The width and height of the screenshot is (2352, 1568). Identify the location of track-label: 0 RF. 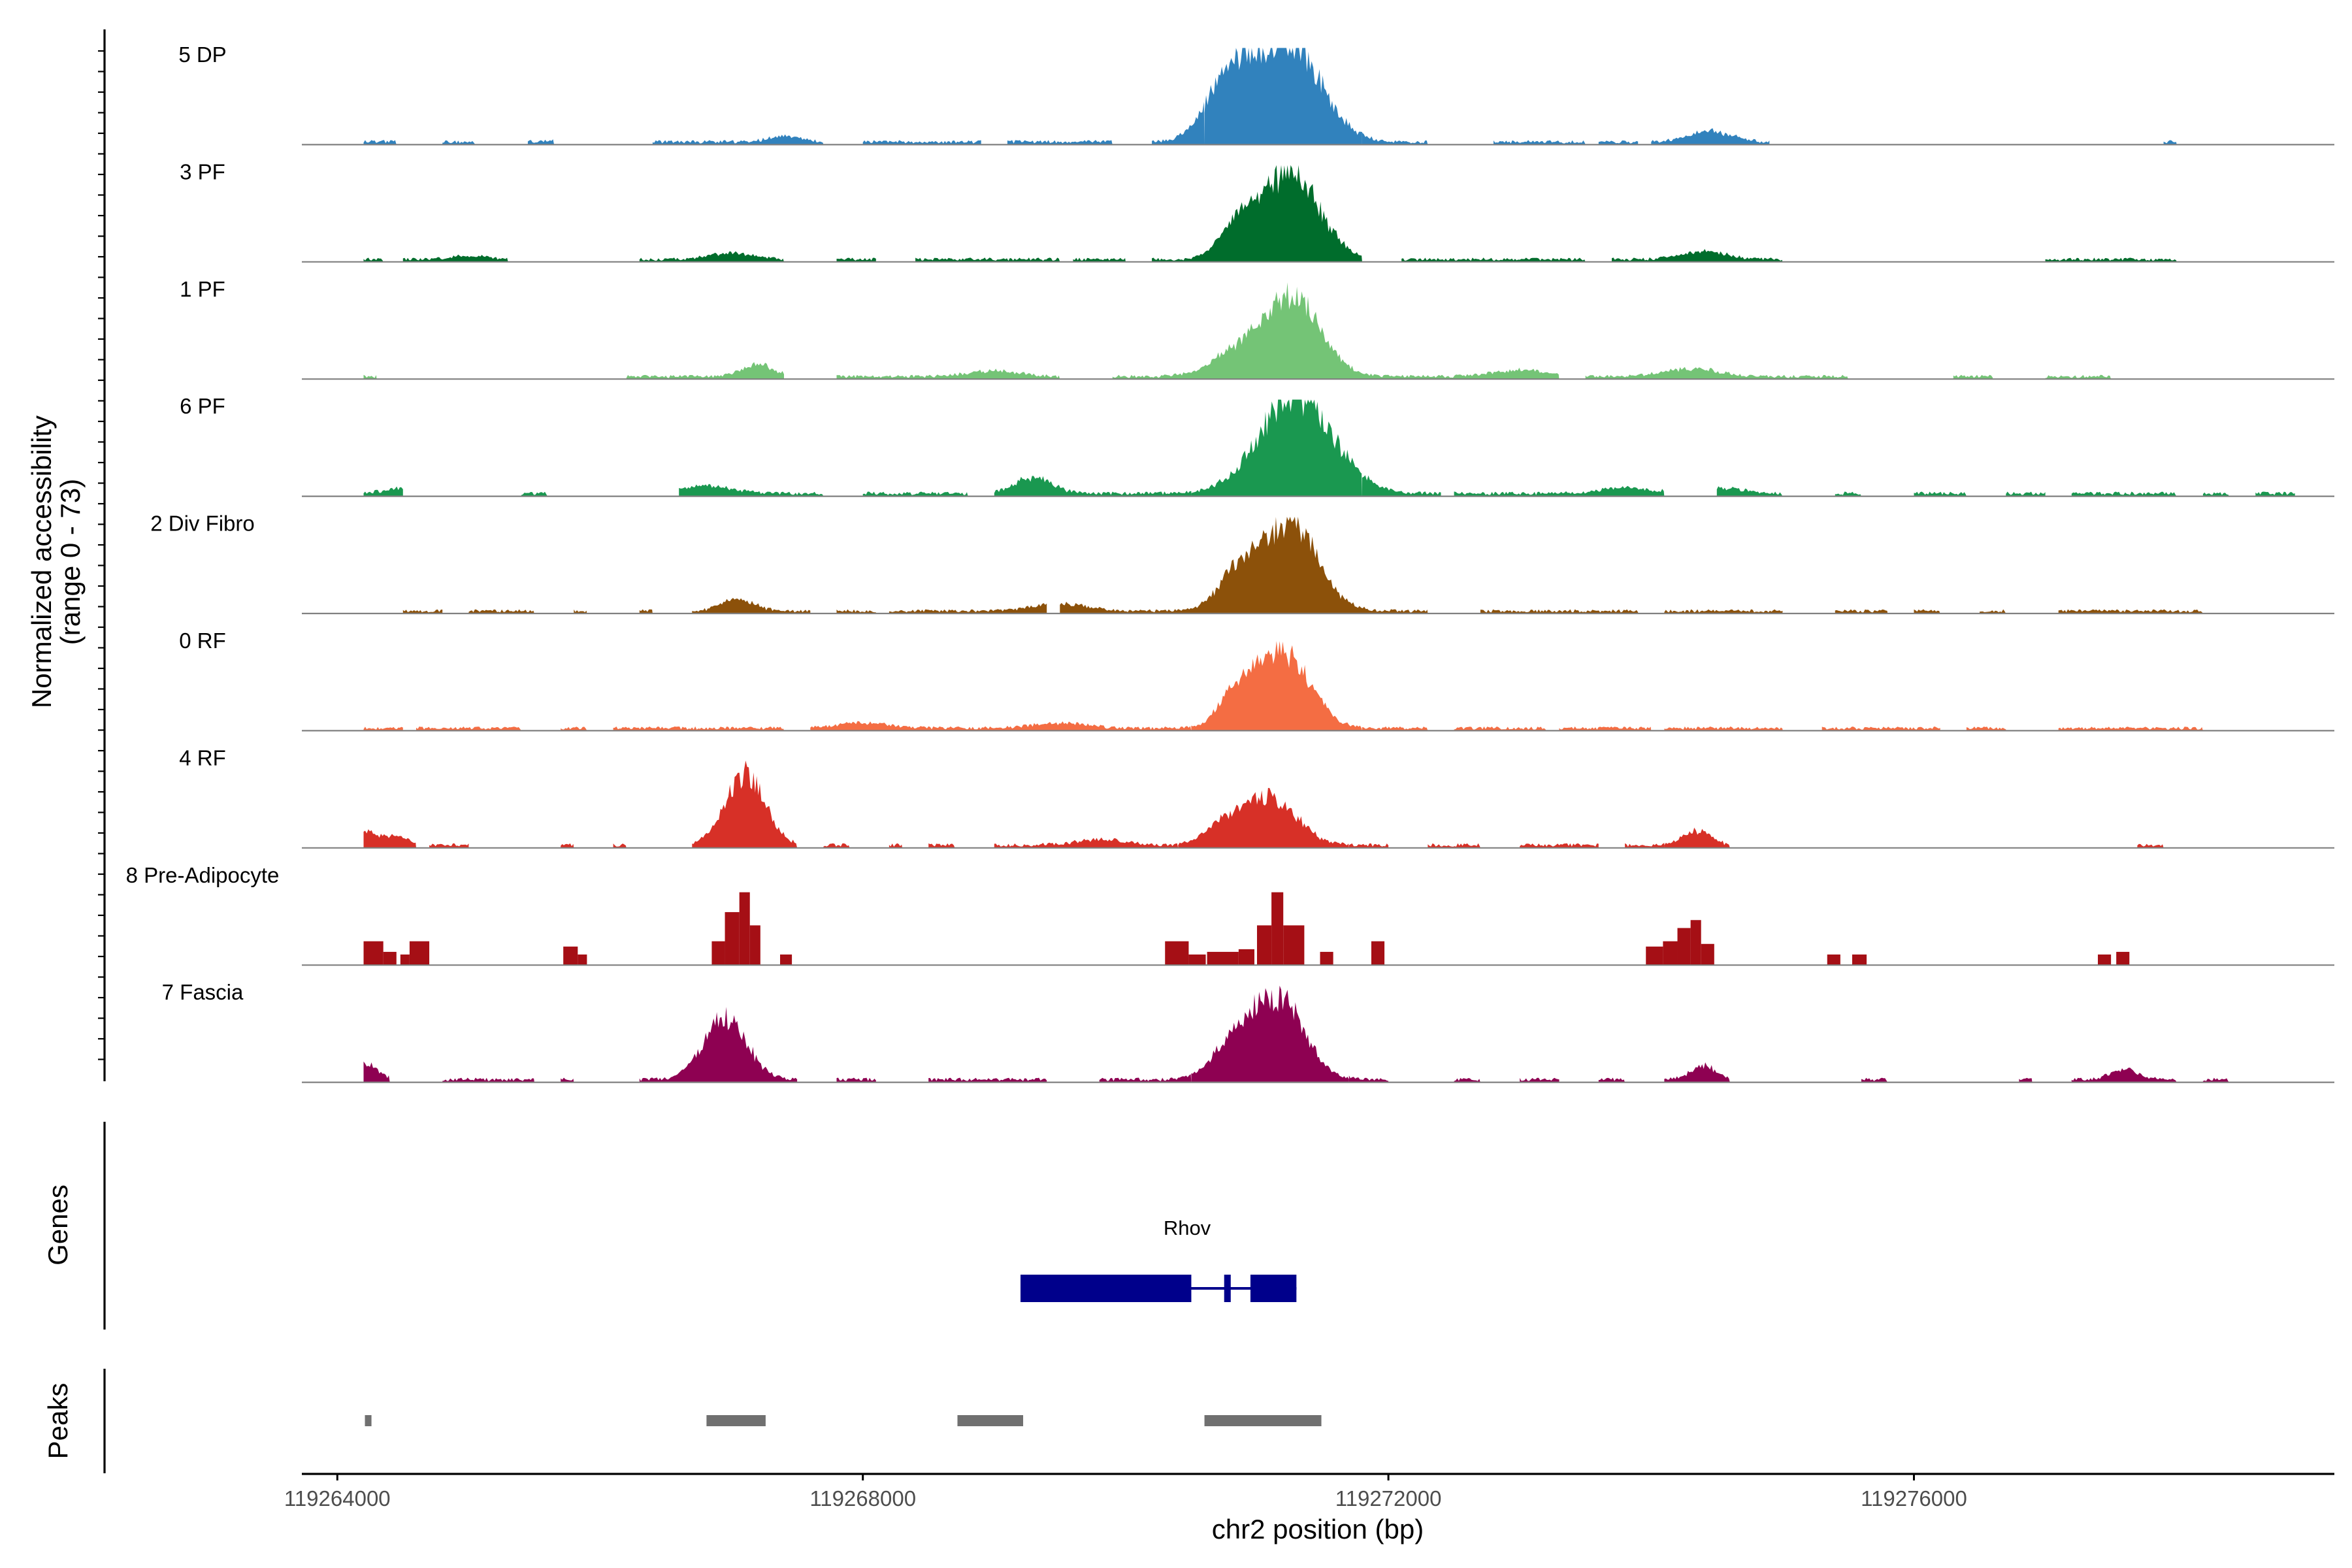
(202, 641).